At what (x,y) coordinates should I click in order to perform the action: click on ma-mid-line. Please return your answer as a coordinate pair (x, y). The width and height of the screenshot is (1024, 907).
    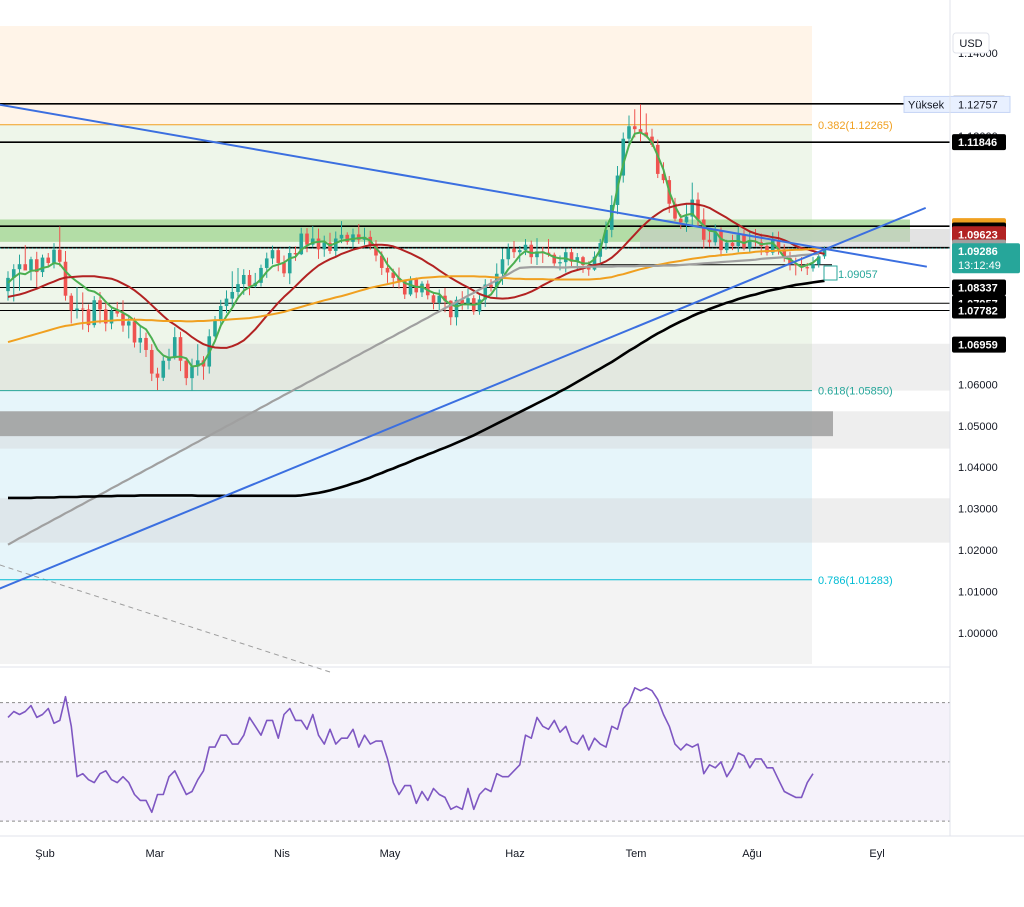
    Looking at the image, I should click on (416, 275).